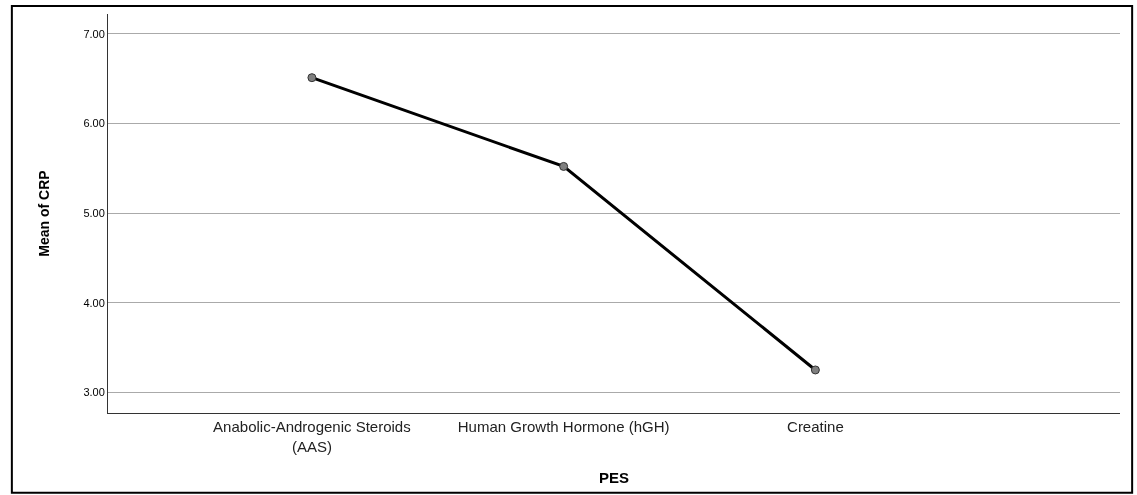 The height and width of the screenshot is (495, 1137). What do you see at coordinates (94, 302) in the screenshot?
I see `y-tick-label: 4.00` at bounding box center [94, 302].